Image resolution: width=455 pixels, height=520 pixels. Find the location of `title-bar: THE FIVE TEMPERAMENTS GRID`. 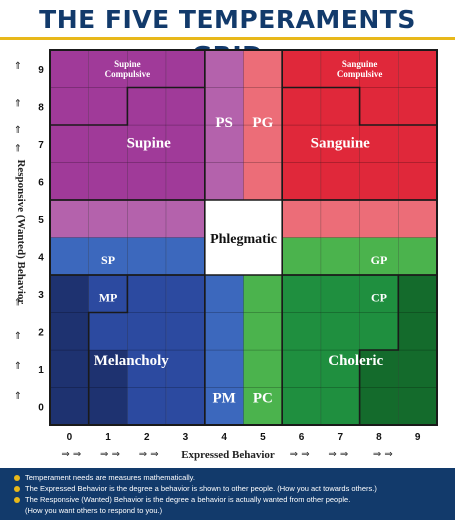

title-bar: THE FIVE TEMPERAMENTS GRID is located at coordinates (227, 35).